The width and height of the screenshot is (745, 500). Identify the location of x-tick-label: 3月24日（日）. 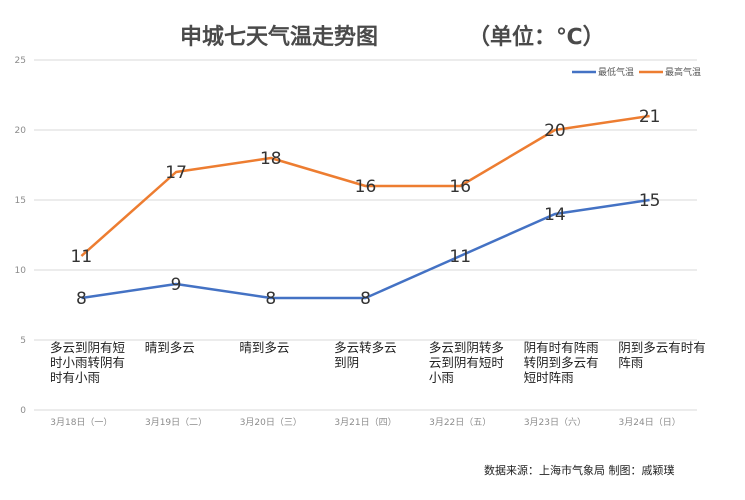
(650, 422).